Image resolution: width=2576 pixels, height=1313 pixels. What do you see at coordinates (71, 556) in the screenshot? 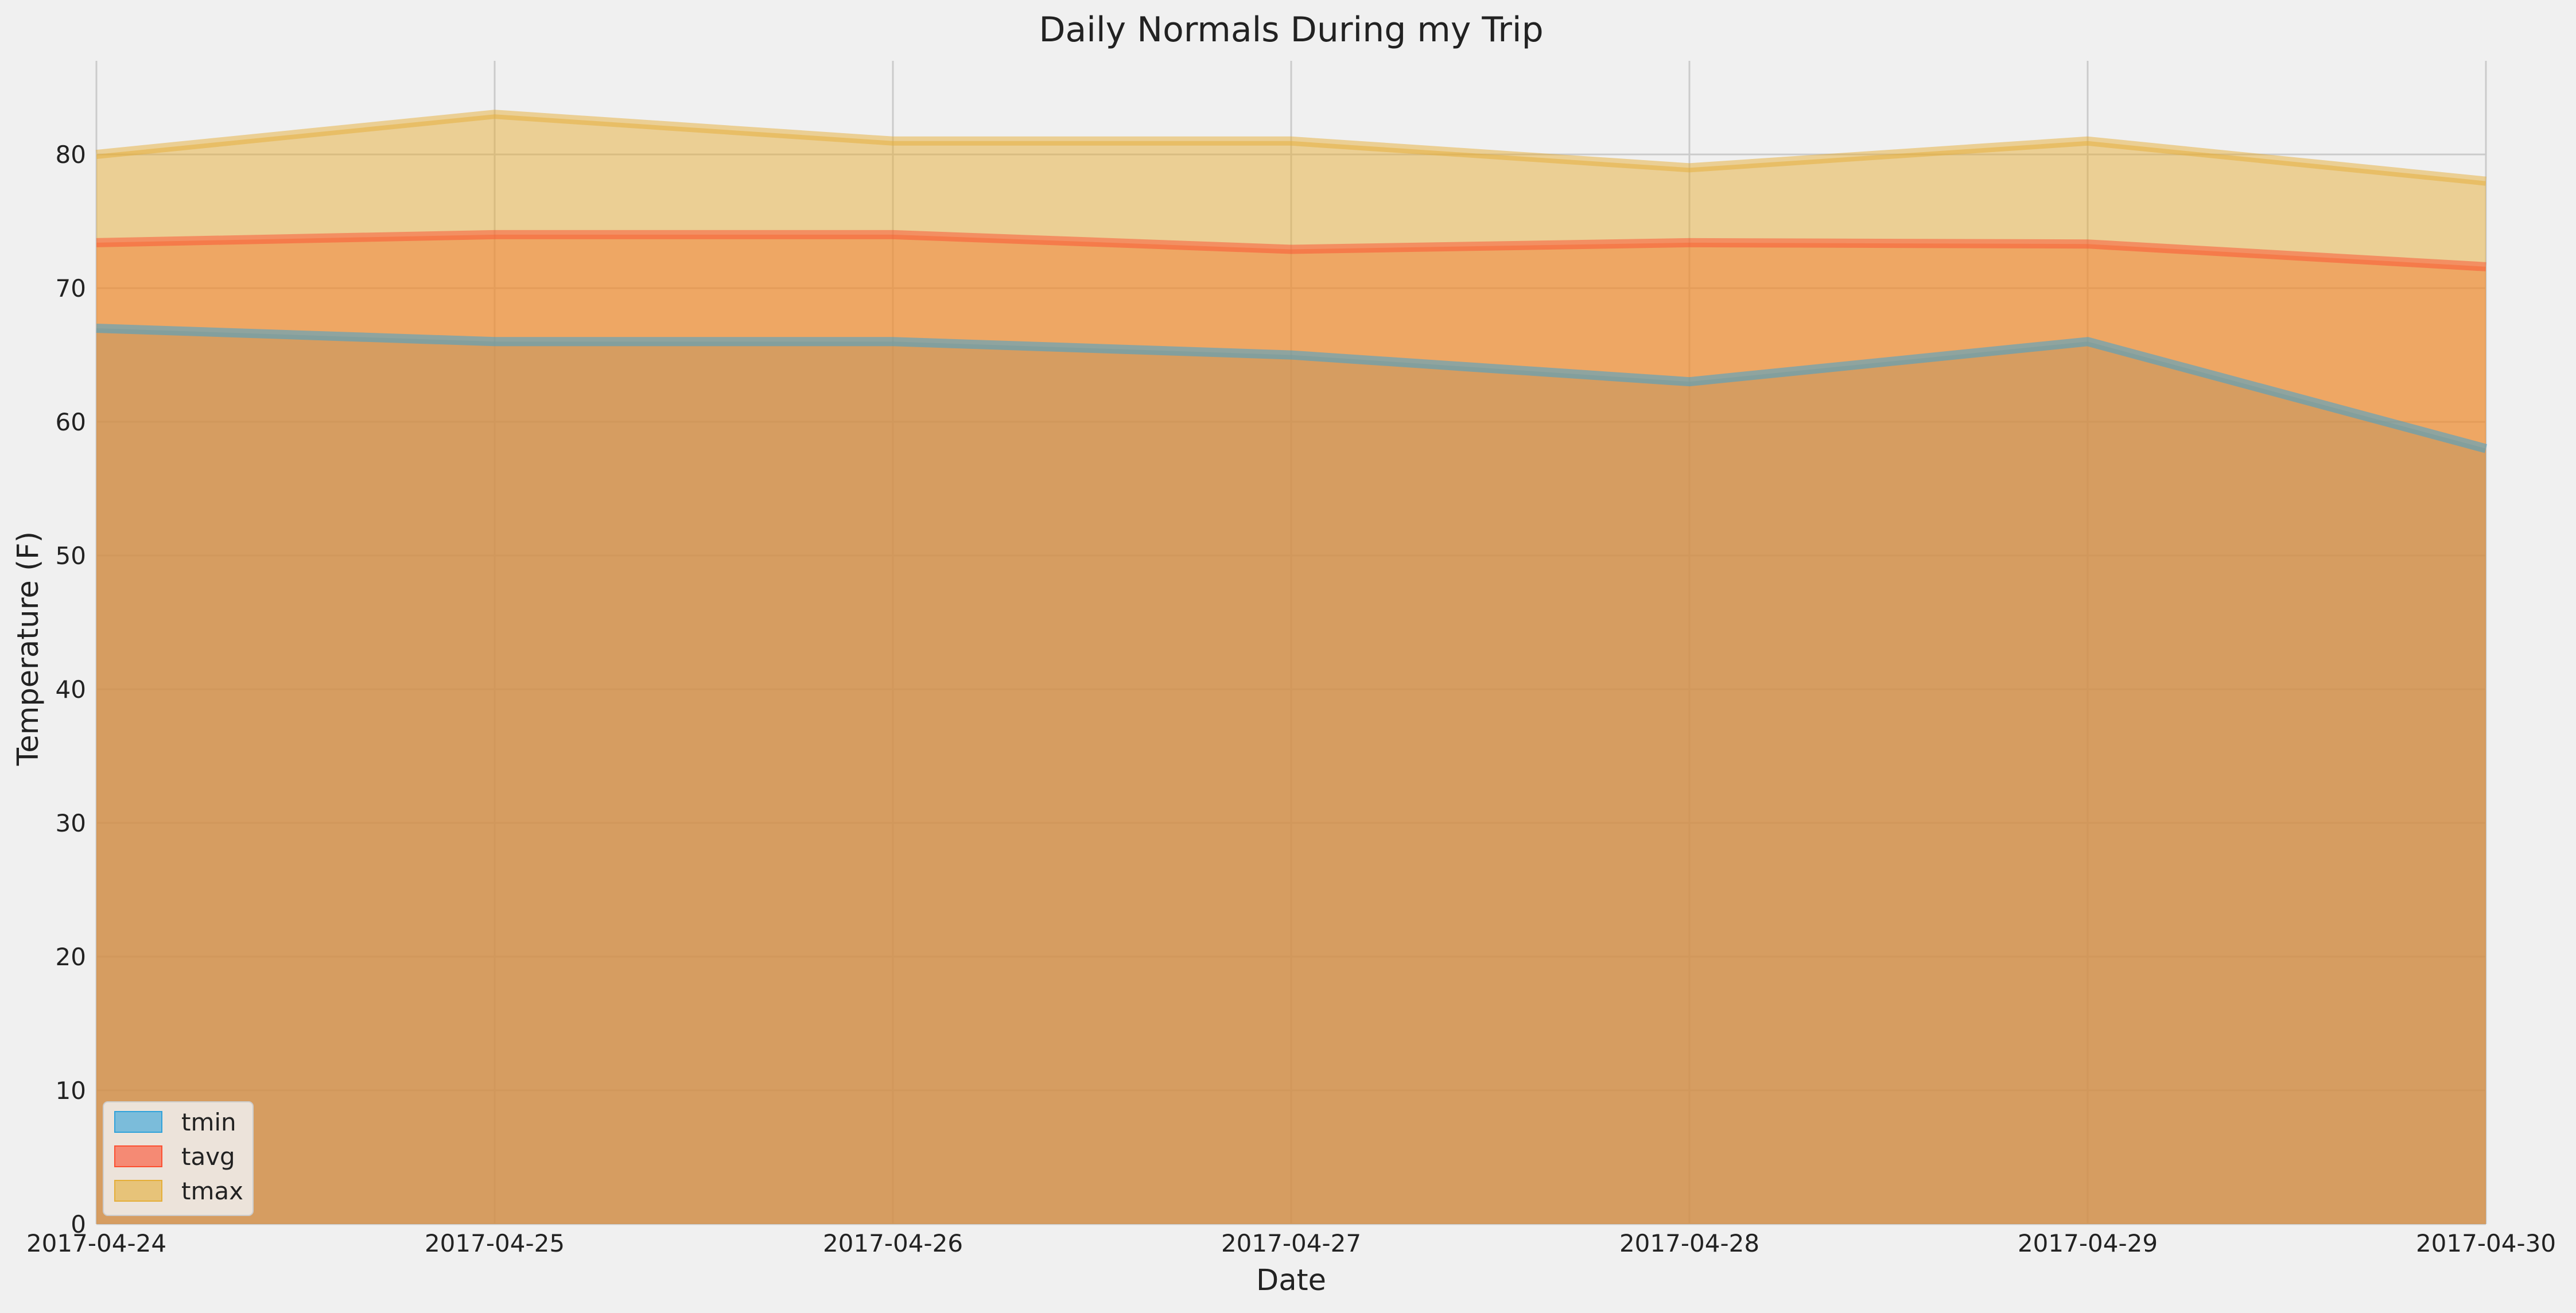
I see `y-tick-label: 50` at bounding box center [71, 556].